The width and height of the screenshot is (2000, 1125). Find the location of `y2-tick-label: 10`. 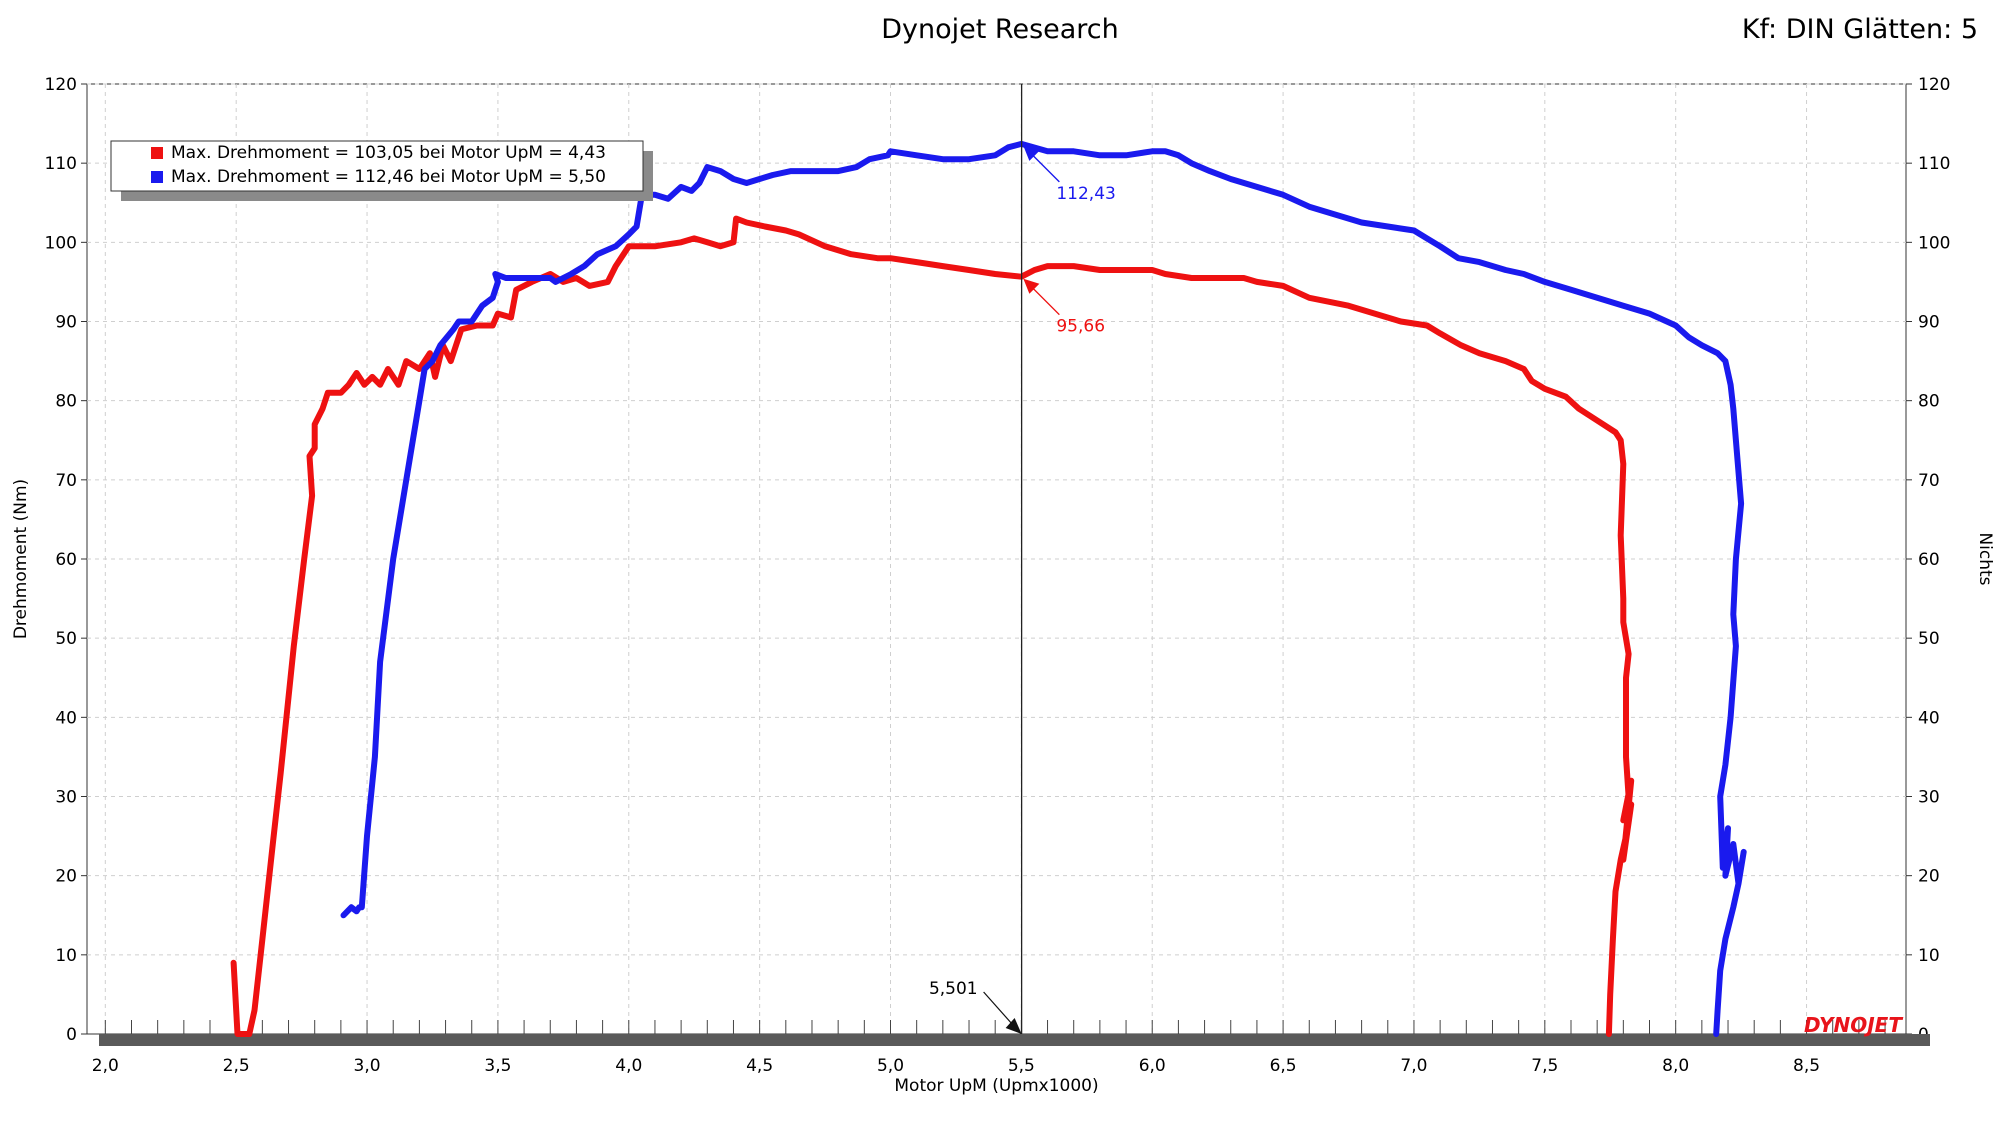

y2-tick-label: 10 is located at coordinates (1929, 956).